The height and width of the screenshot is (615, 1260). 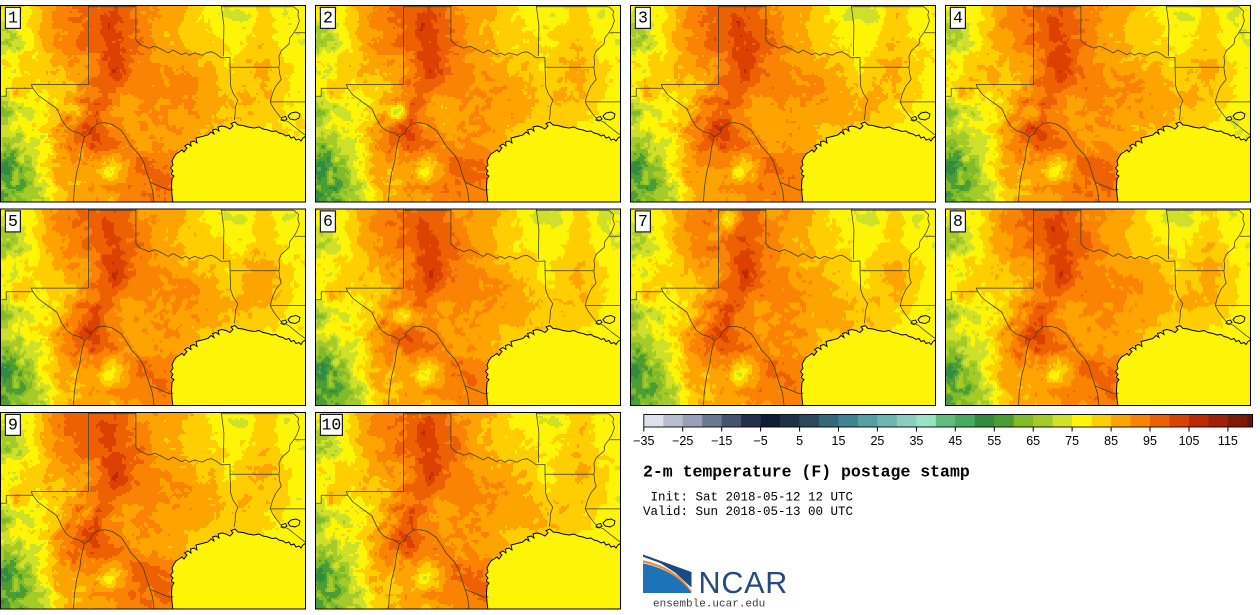 What do you see at coordinates (643, 441) in the screenshot?
I see `svg-text: −35` at bounding box center [643, 441].